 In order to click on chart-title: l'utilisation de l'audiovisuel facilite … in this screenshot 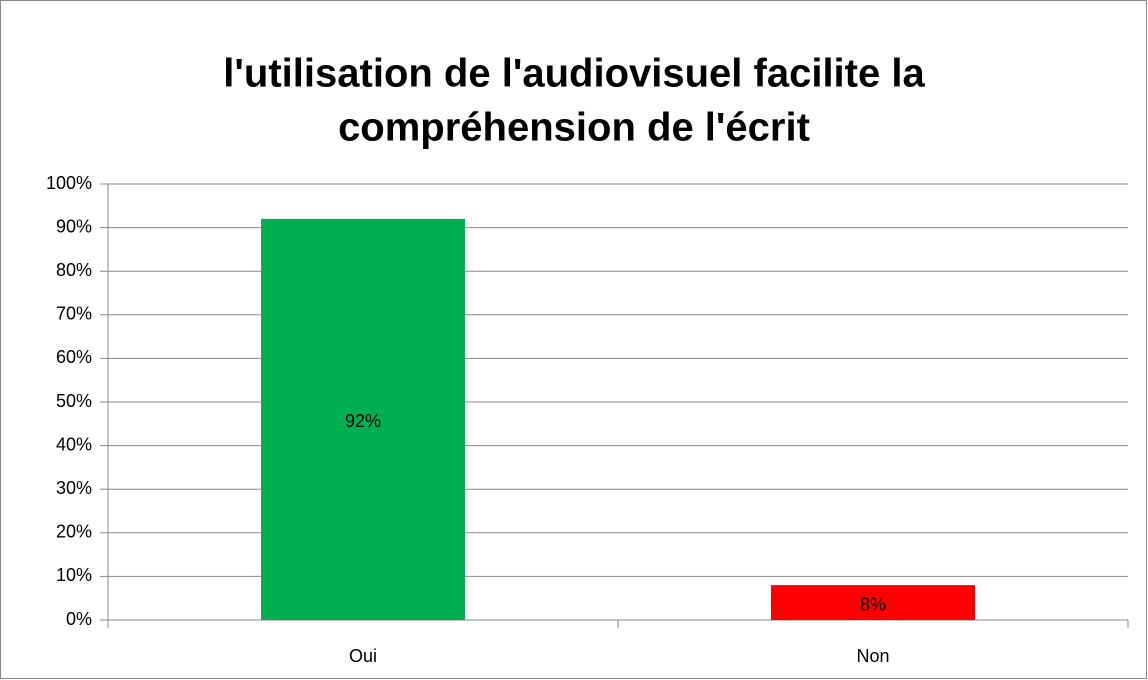, I will do `click(574, 74)`.